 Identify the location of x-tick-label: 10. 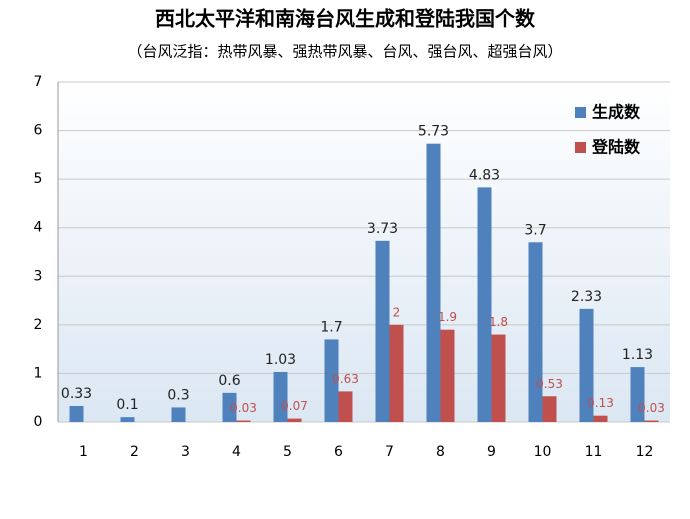
(543, 452).